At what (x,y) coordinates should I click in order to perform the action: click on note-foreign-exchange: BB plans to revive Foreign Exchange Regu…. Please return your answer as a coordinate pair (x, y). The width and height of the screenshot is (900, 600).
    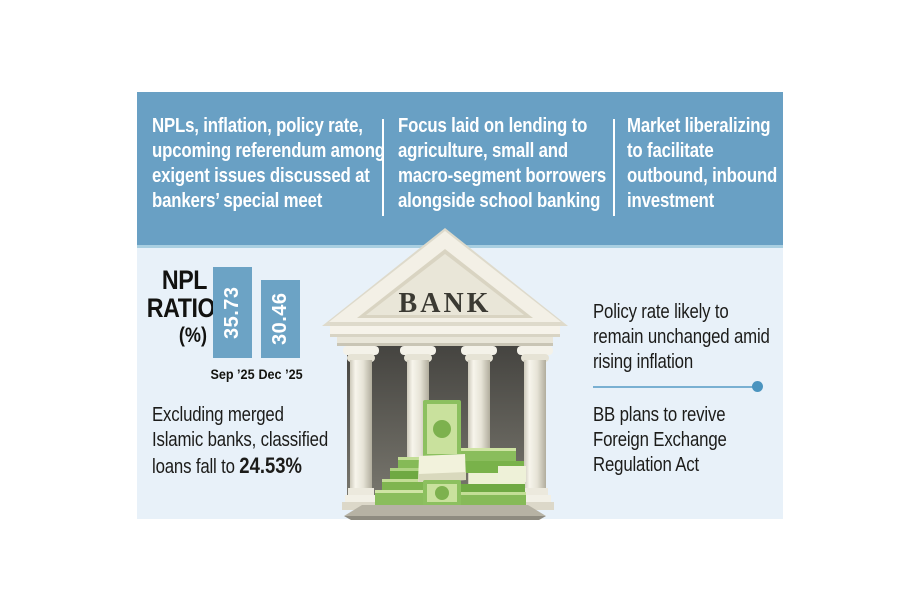
    Looking at the image, I should click on (660, 440).